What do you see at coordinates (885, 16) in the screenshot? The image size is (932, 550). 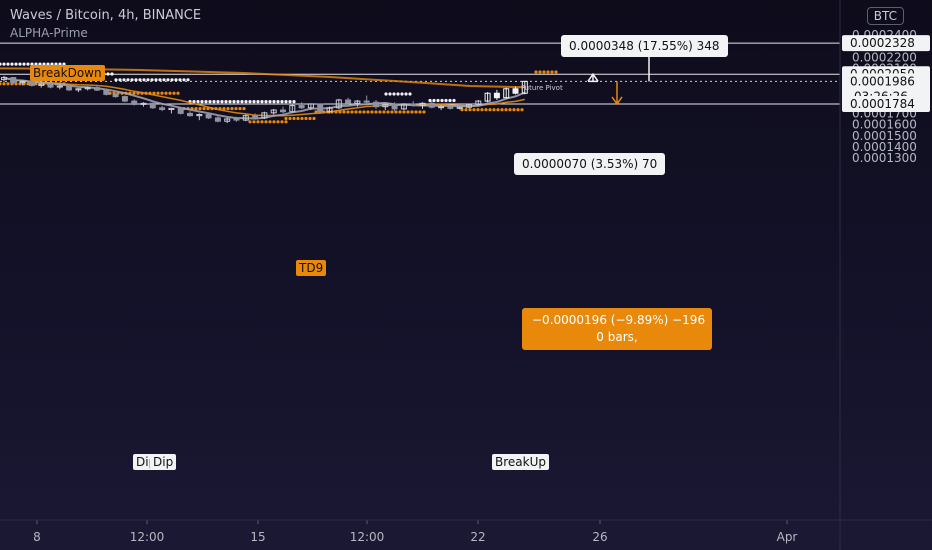 I see `currency-badge: BTC` at bounding box center [885, 16].